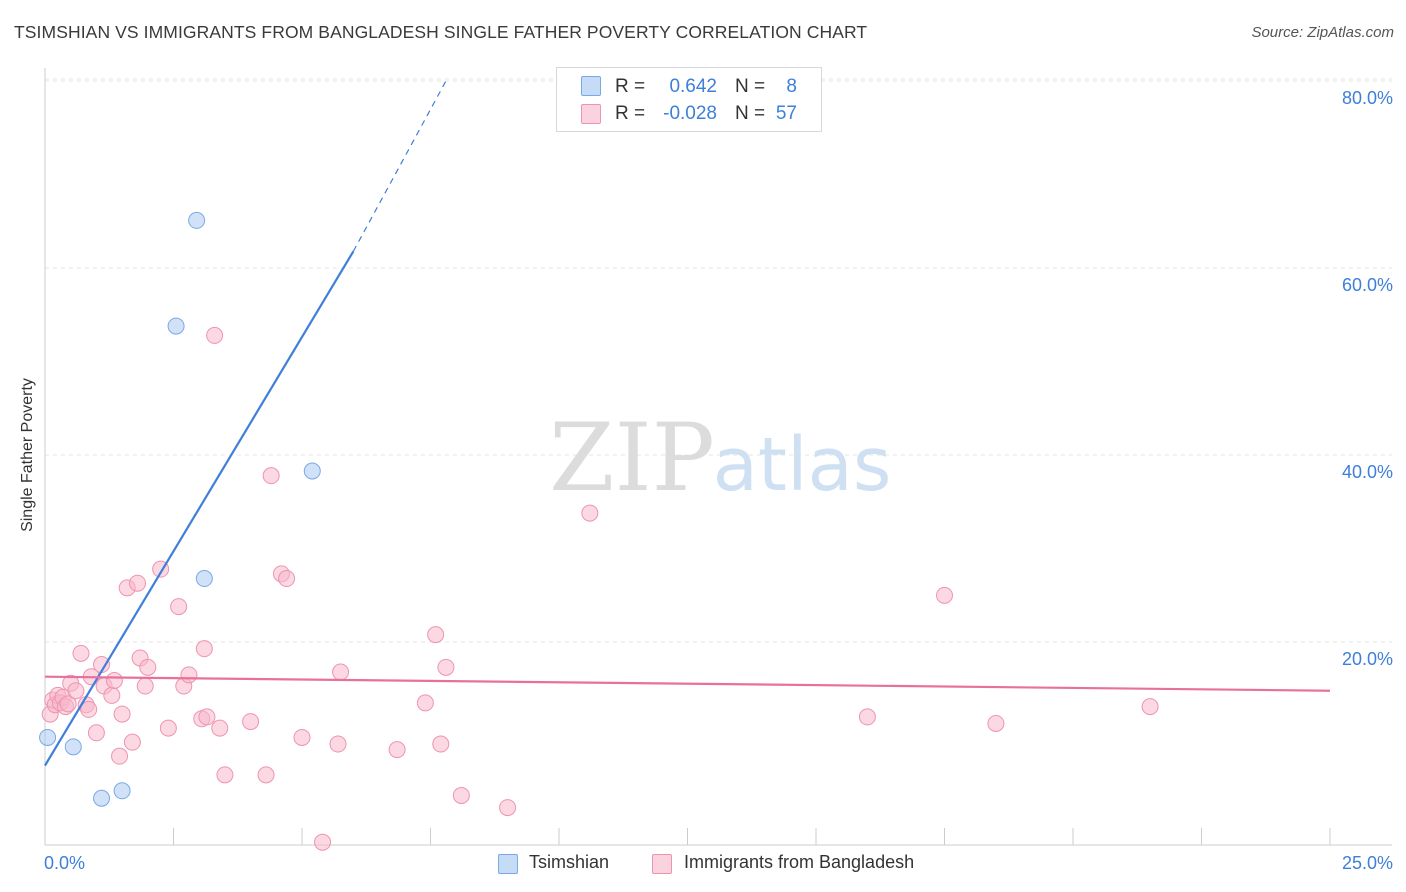 This screenshot has height=892, width=1406. Describe the element at coordinates (791, 86) in the screenshot. I see `legend-n-value: 8` at that location.